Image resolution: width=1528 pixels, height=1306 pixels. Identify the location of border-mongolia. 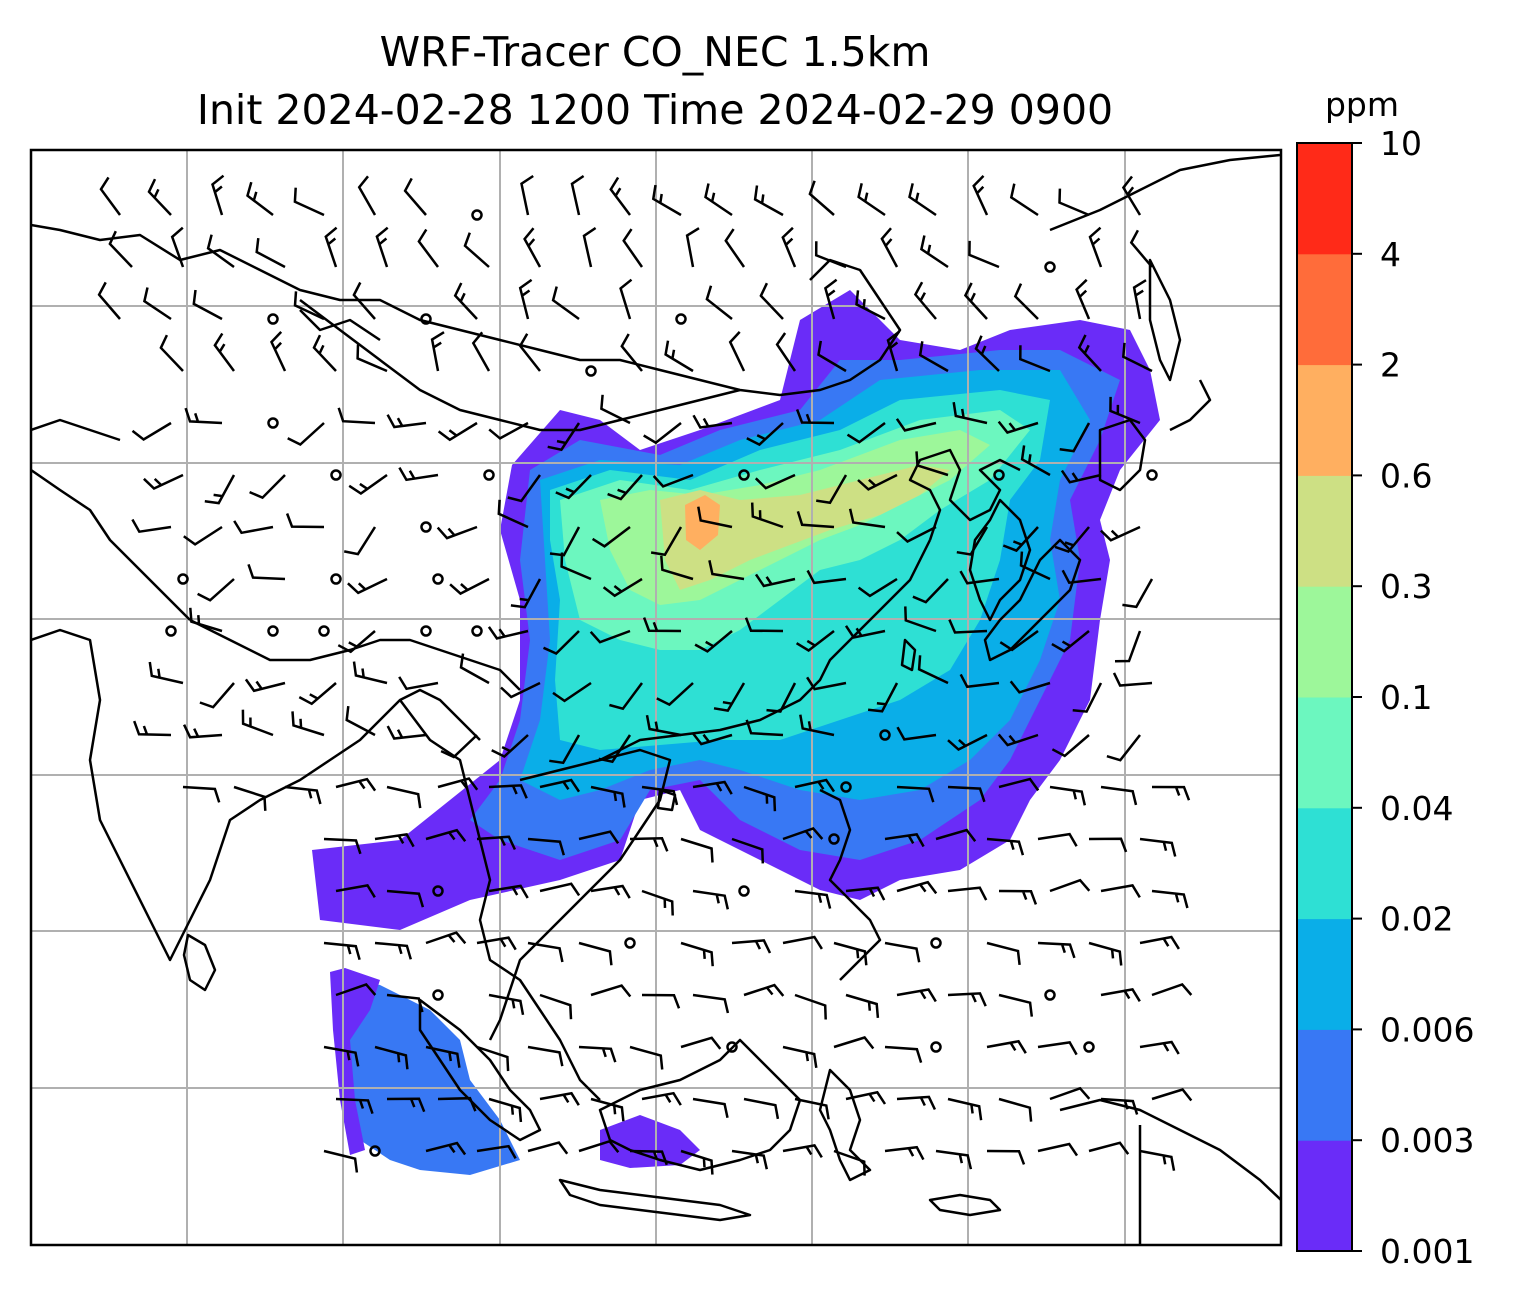
(520, 365).